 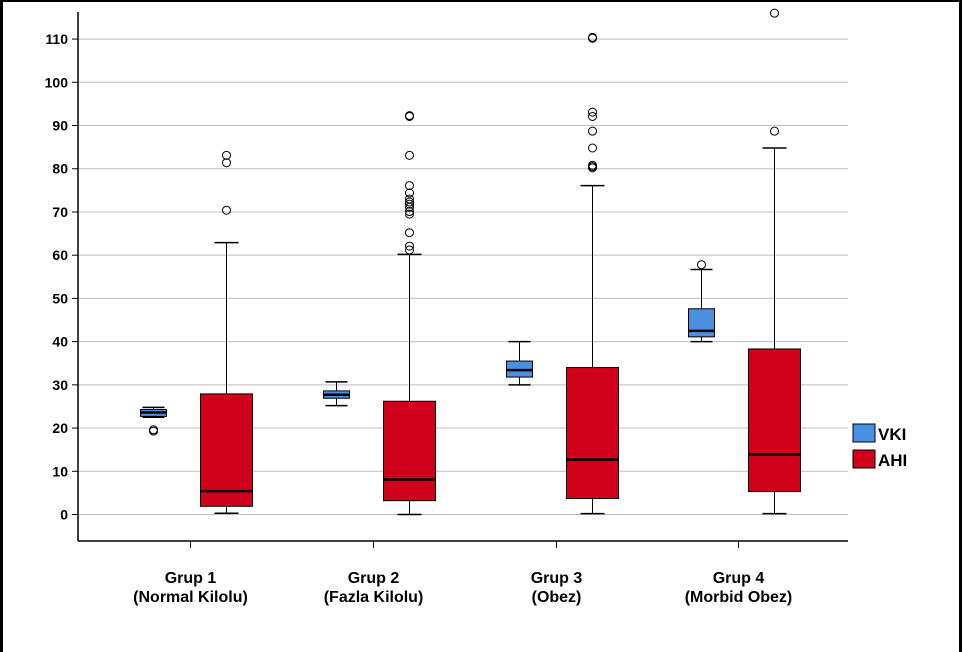 What do you see at coordinates (374, 597) in the screenshot?
I see `x-tick-label-2-line2: (Fazla Kilolu)` at bounding box center [374, 597].